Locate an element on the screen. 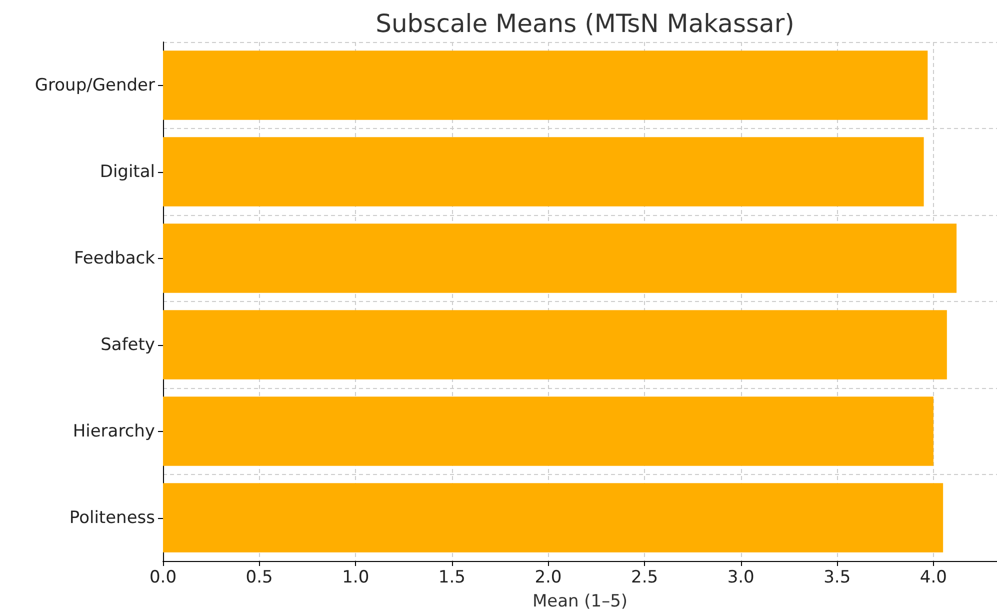 This screenshot has height=616, width=997. x-tick-label: 2.0 is located at coordinates (548, 578).